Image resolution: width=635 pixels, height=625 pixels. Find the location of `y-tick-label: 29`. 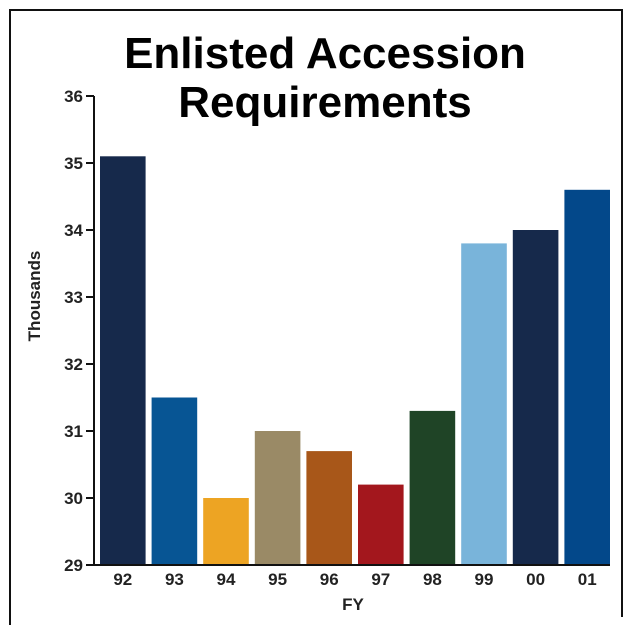

y-tick-label: 29 is located at coordinates (73, 565).